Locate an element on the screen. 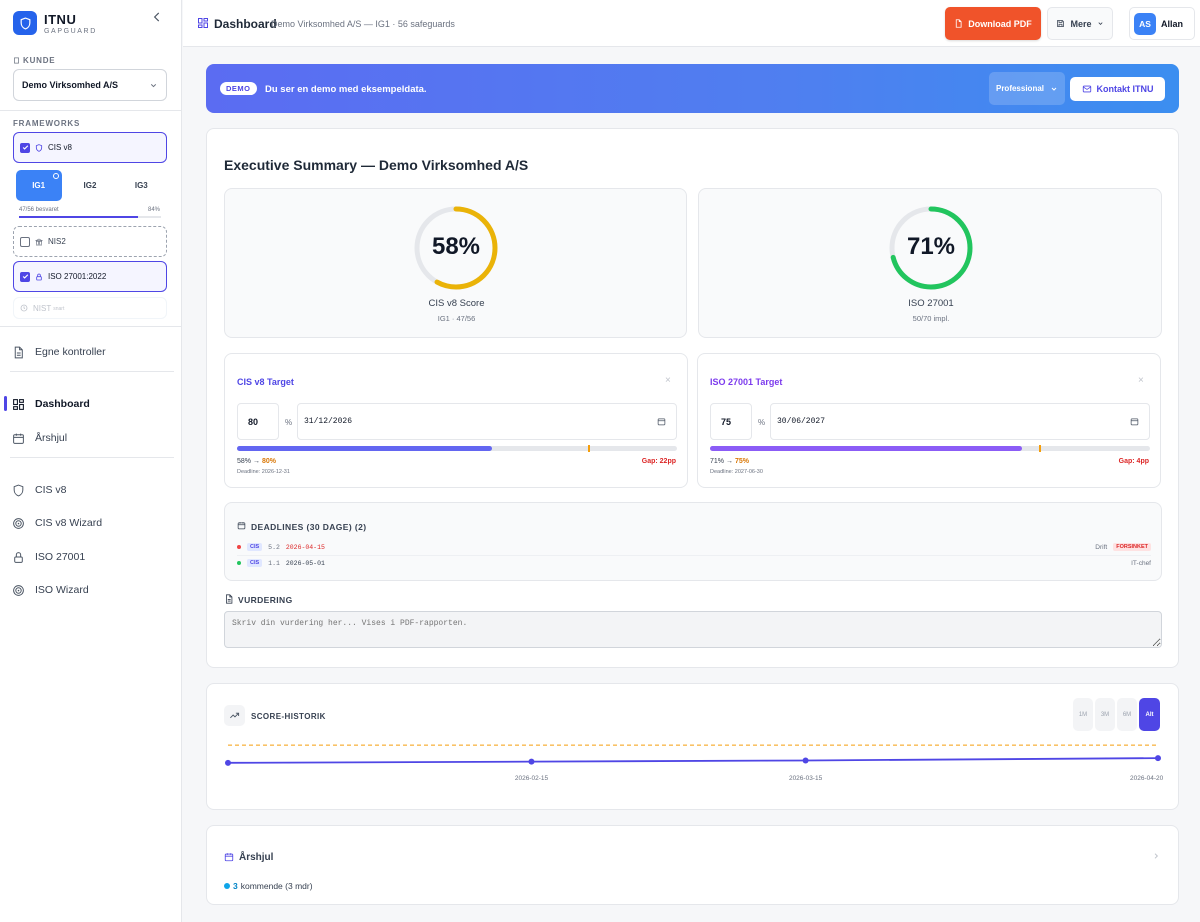 Image resolution: width=1200 pixels, height=922 pixels. nav-iso-wizard: ISO Wizard is located at coordinates (50, 590).